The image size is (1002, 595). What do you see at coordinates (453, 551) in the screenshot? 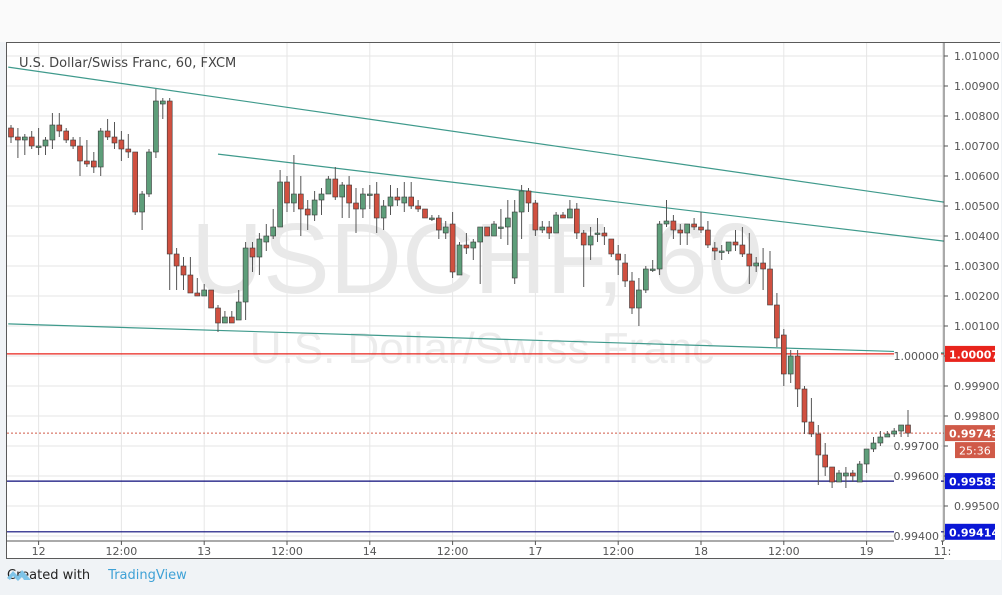
I see `time-tick-label: 12:00` at bounding box center [453, 551].